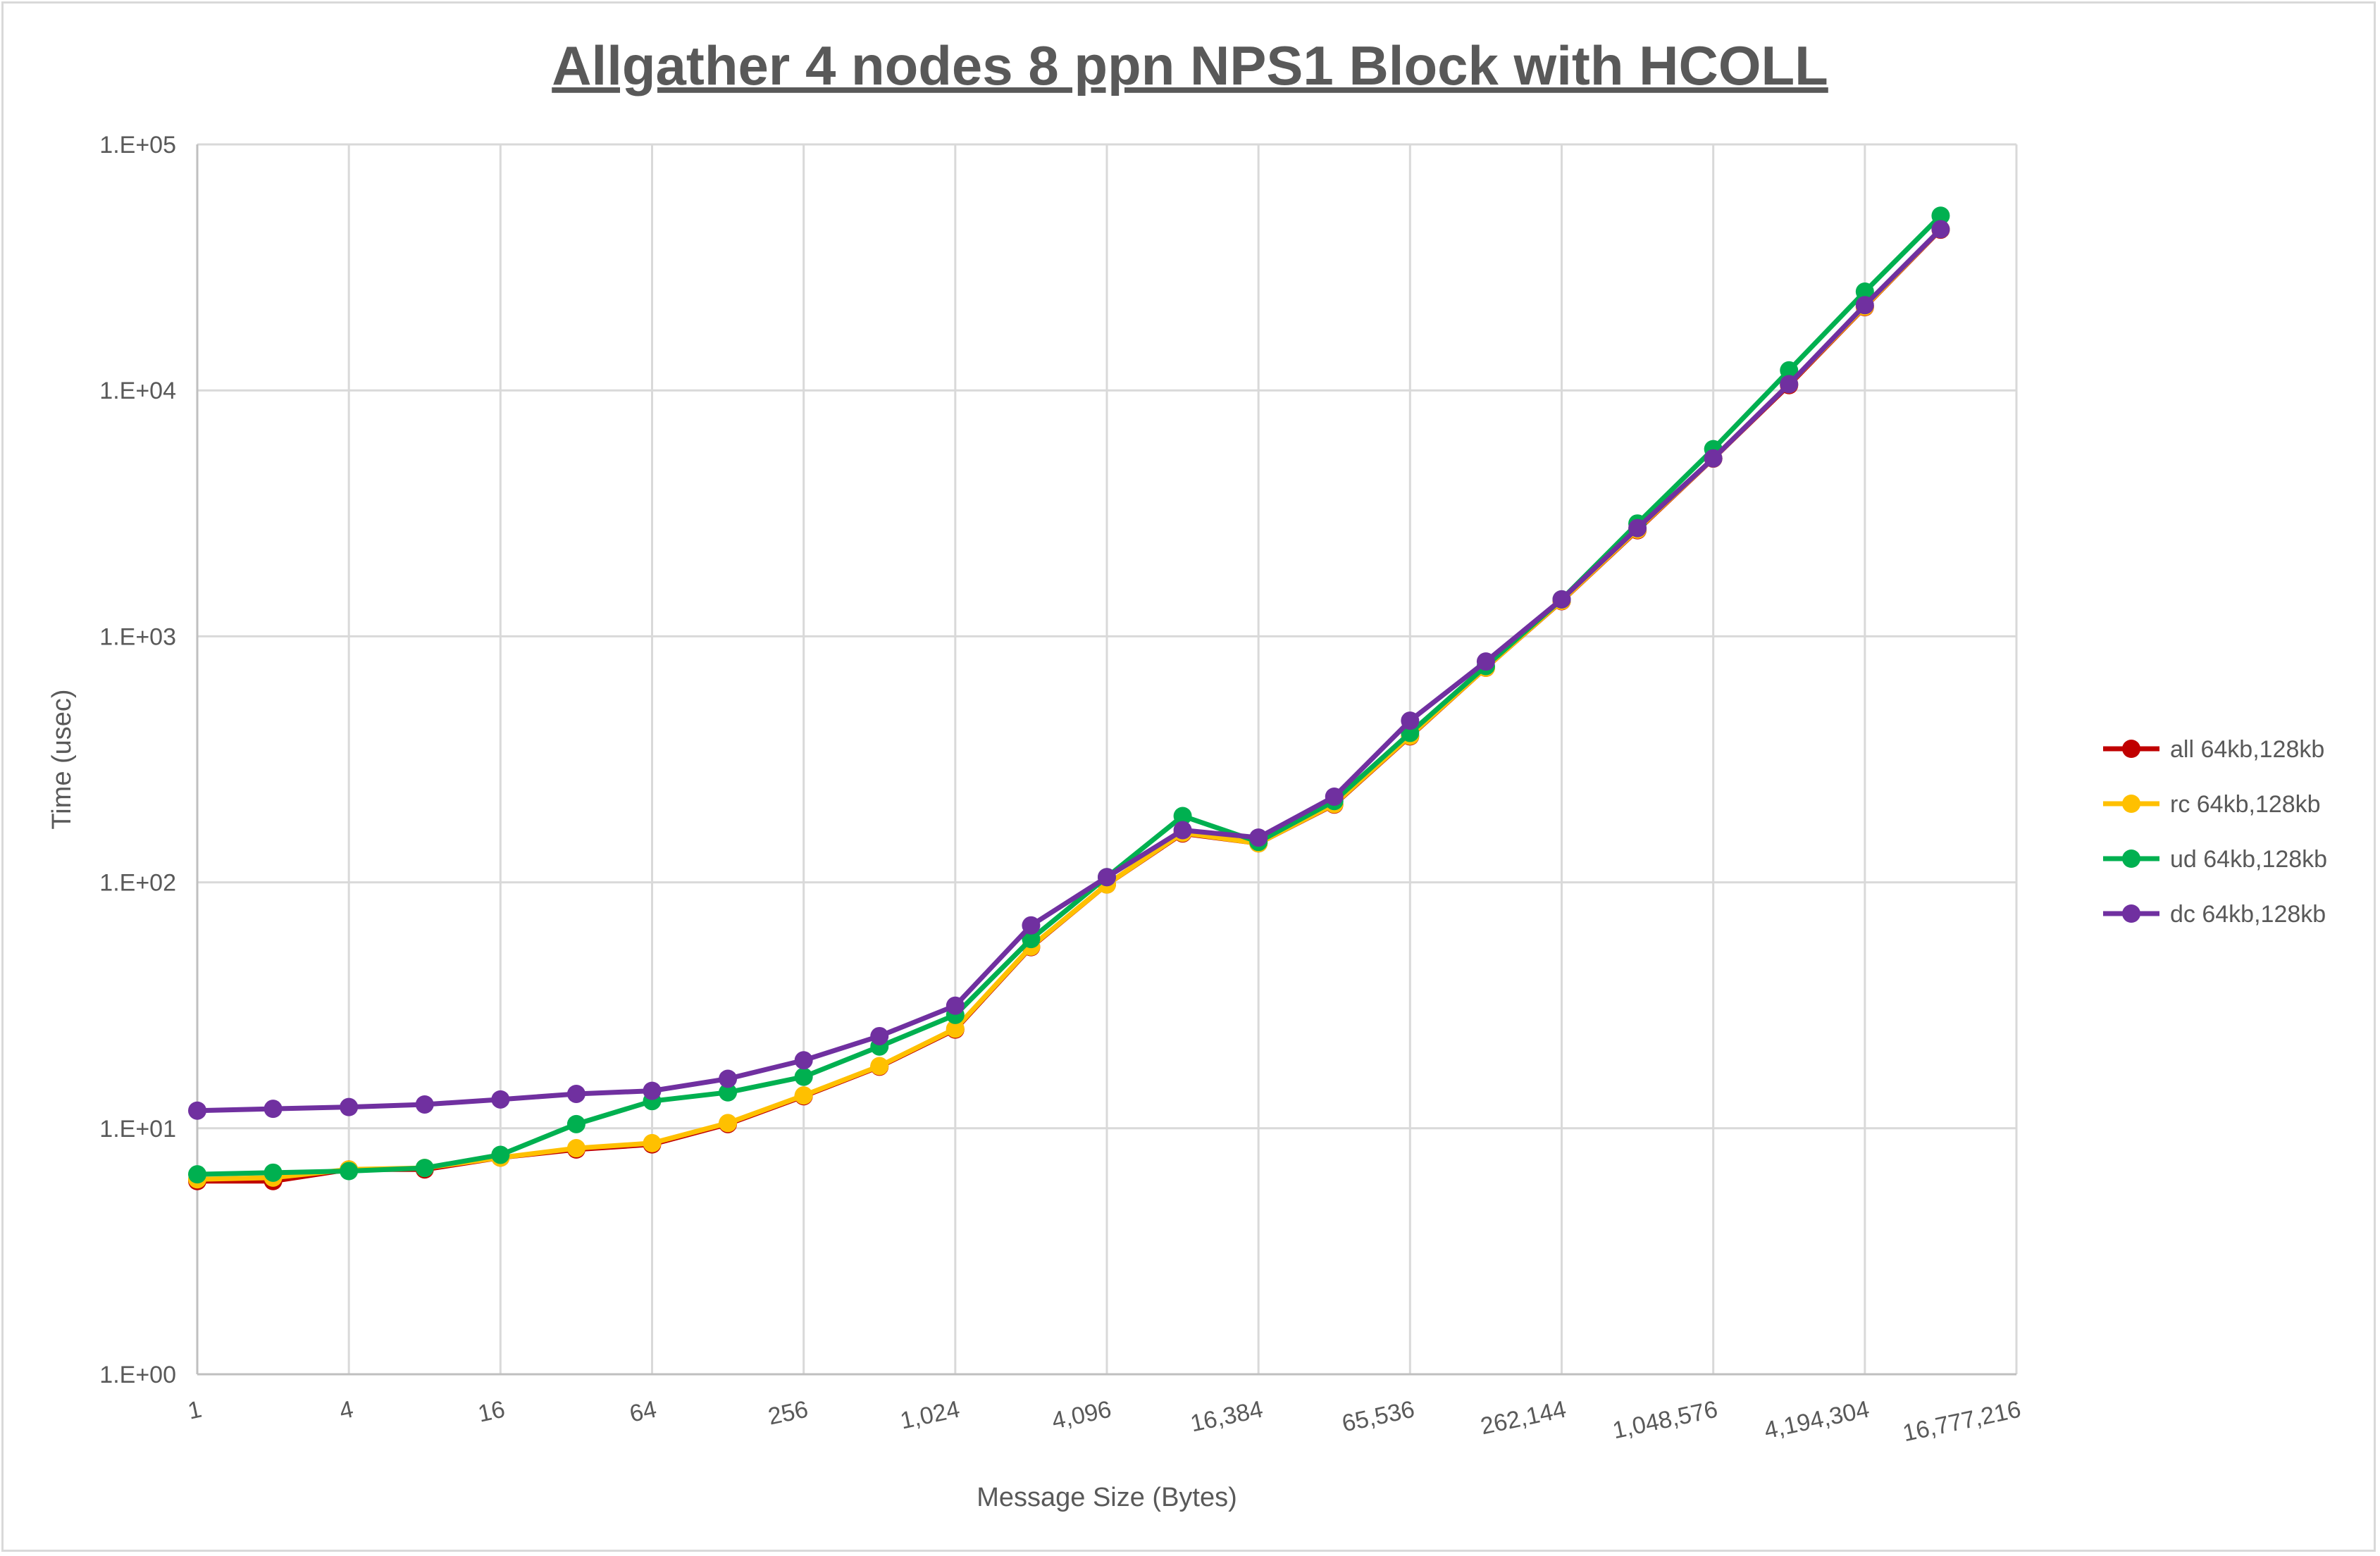  What do you see at coordinates (194, 1410) in the screenshot?
I see `x-tick-label: 1` at bounding box center [194, 1410].